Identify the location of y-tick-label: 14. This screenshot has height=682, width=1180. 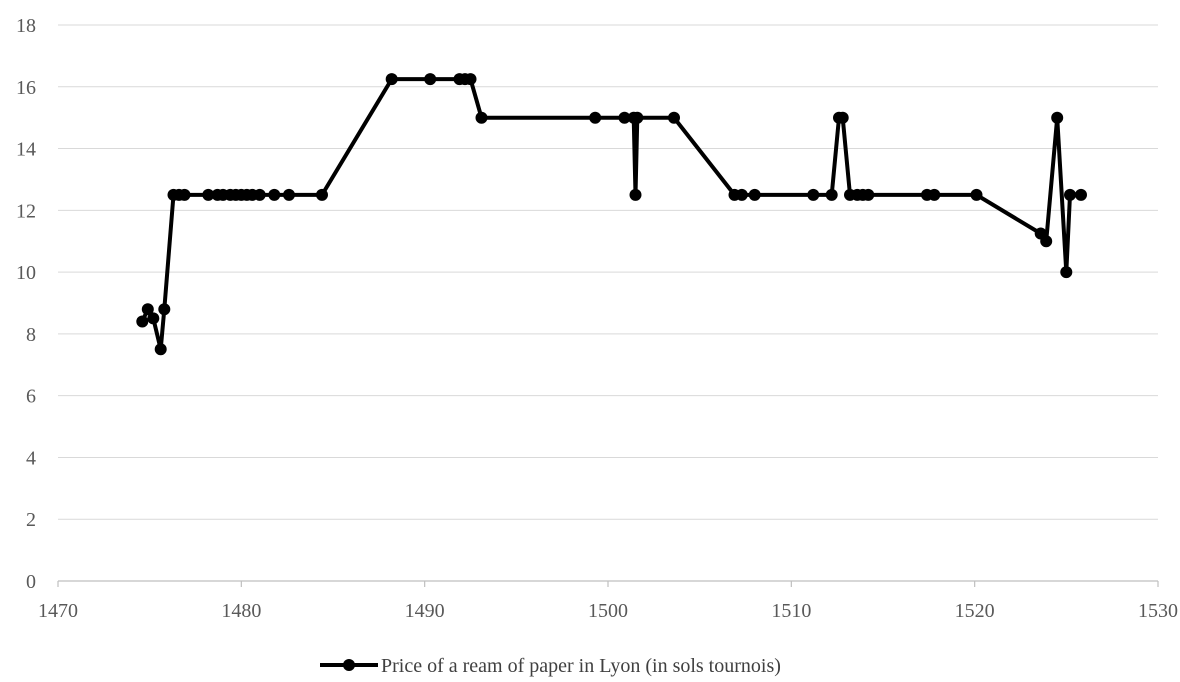
(26, 150).